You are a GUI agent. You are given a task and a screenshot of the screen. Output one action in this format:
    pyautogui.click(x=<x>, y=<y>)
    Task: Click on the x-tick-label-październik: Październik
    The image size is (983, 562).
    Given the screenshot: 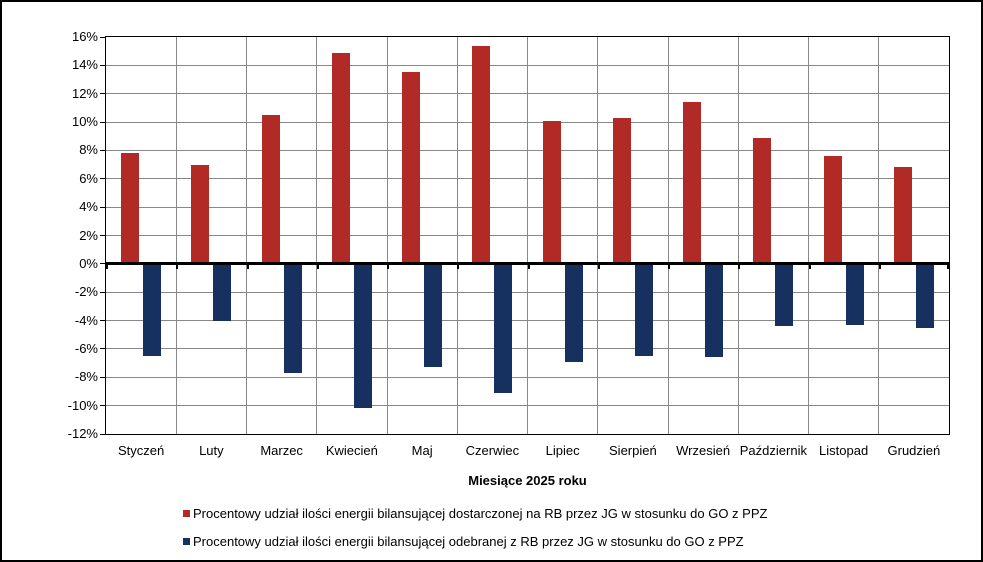 What is the action you would take?
    pyautogui.click(x=773, y=450)
    